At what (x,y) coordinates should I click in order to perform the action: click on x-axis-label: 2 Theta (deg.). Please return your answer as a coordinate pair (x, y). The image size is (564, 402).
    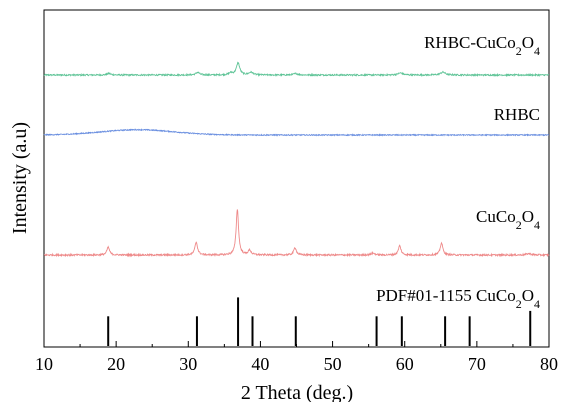
    Looking at the image, I should click on (297, 392).